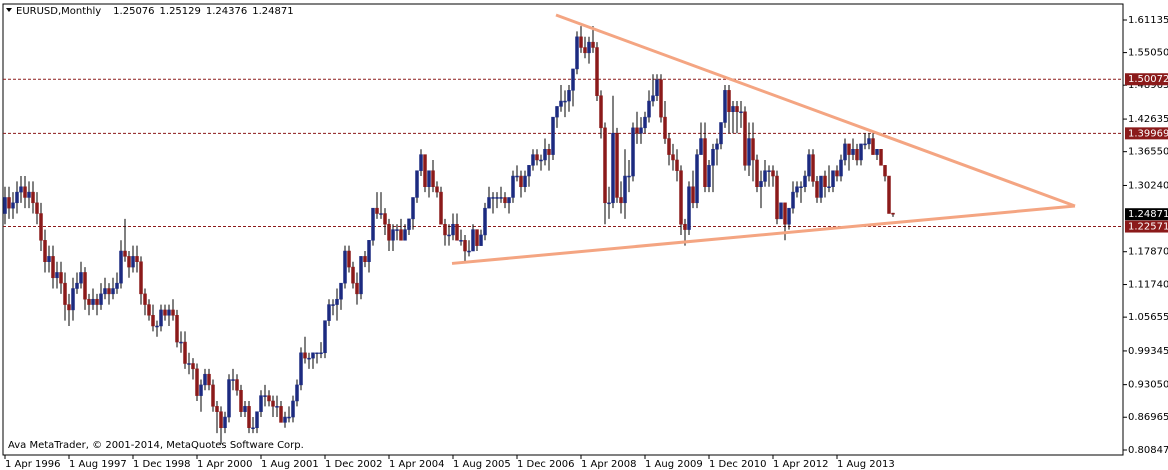 The height and width of the screenshot is (470, 1168). Describe the element at coordinates (180, 11) in the screenshot. I see `header-price: 1.25129` at that location.